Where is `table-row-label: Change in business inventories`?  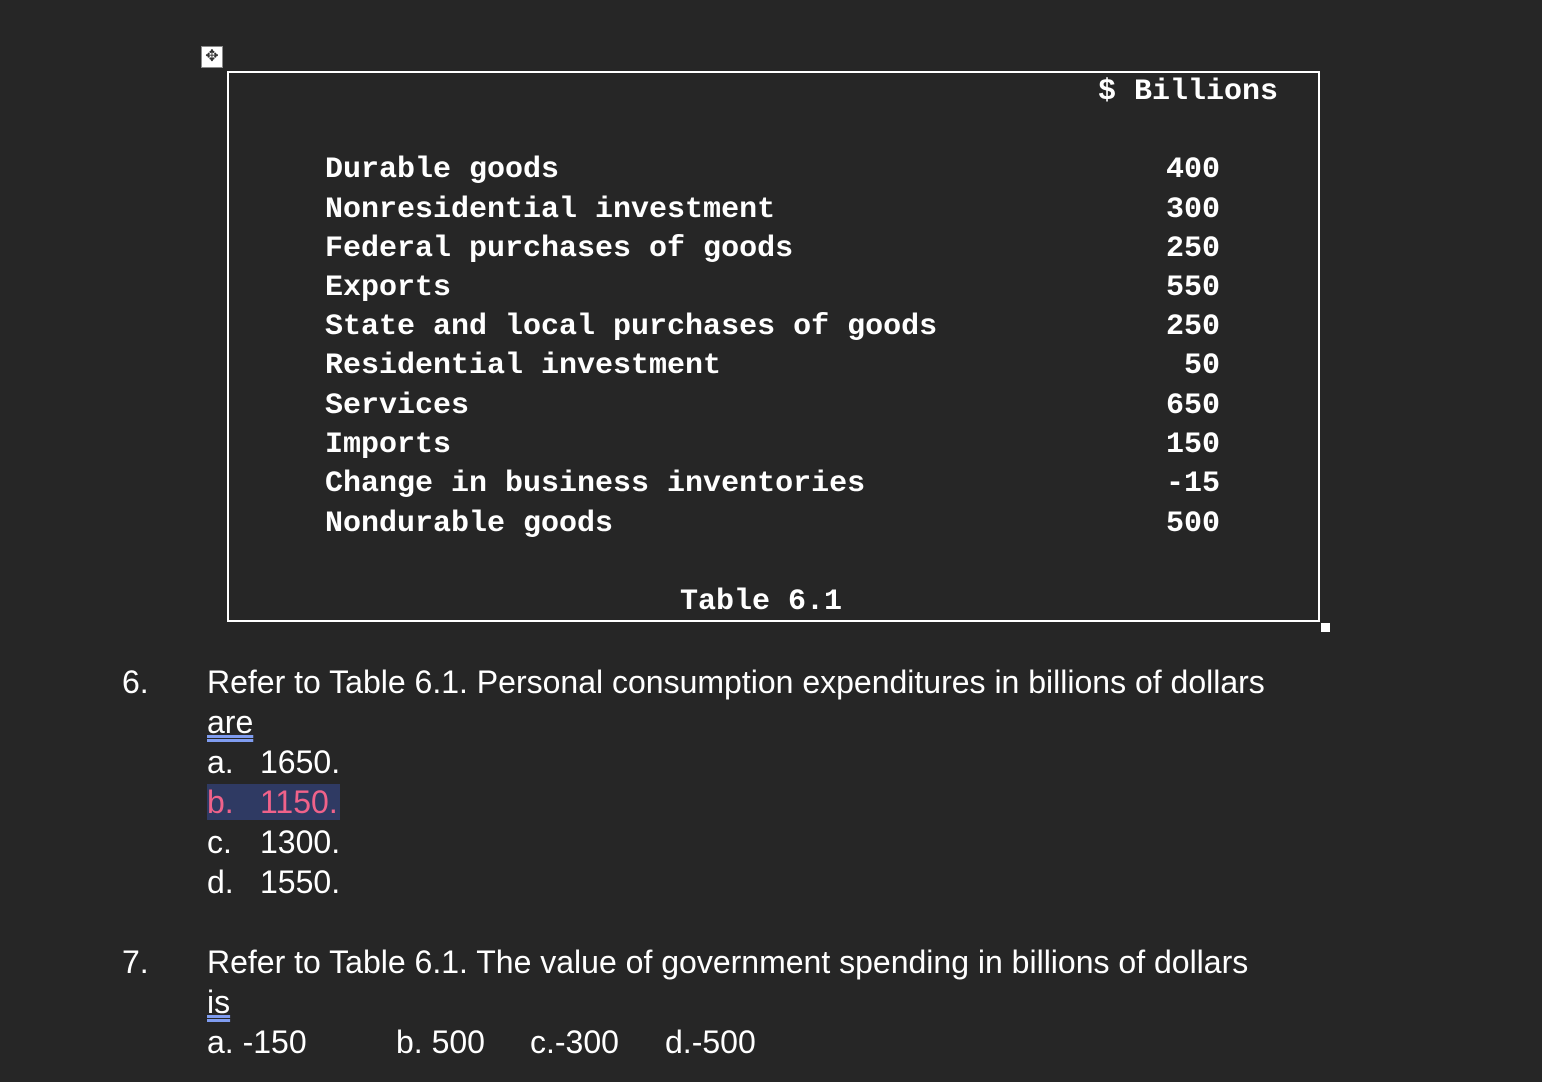 table-row-label: Change in business inventories is located at coordinates (595, 484).